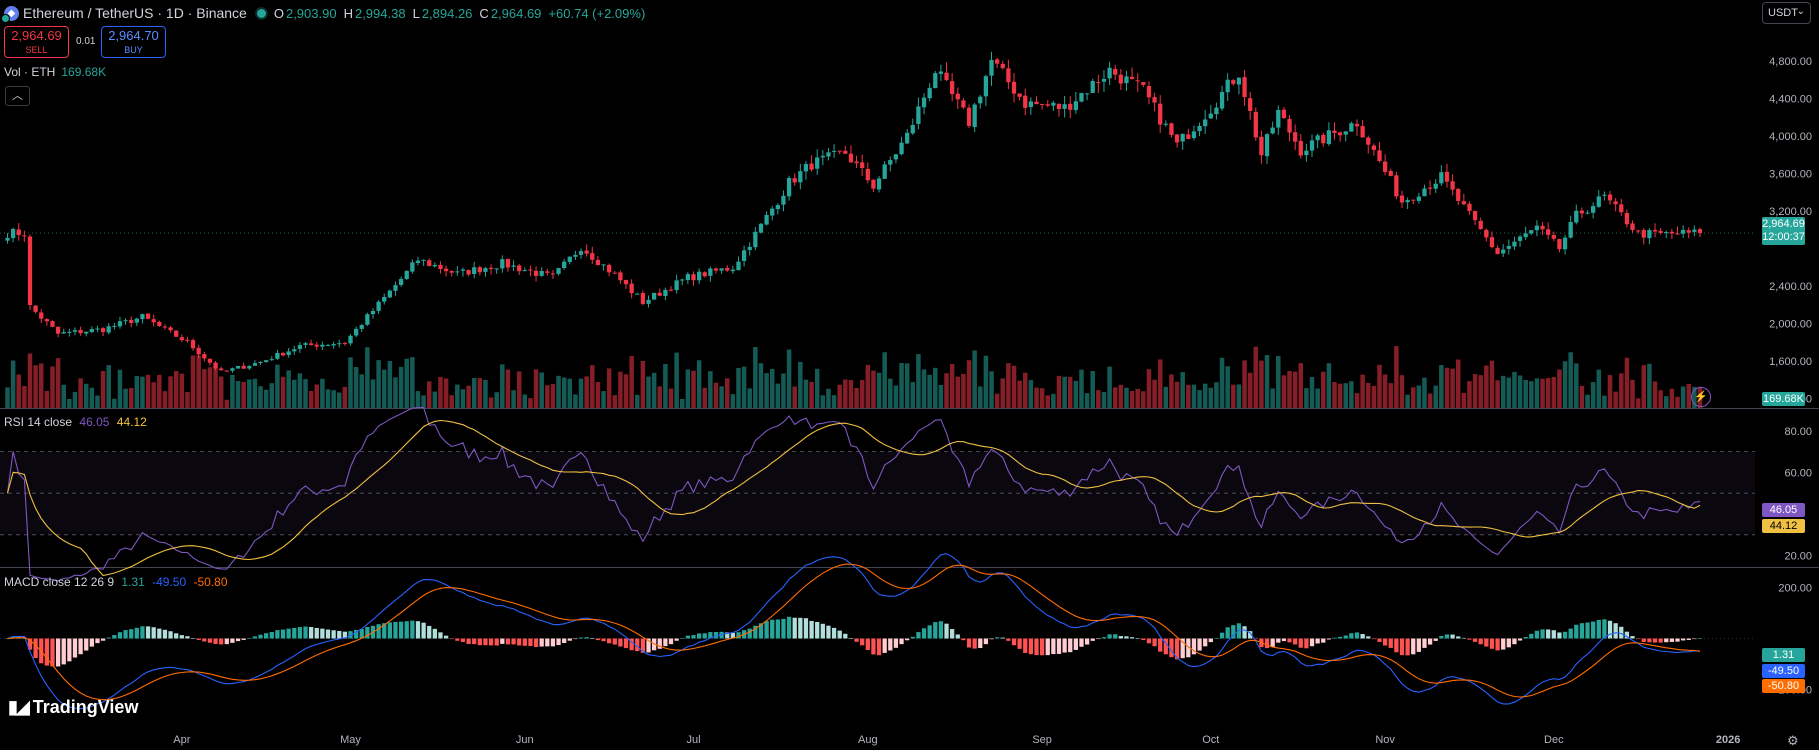  I want to click on sell-button: 2,964.69 SELL, so click(36, 42).